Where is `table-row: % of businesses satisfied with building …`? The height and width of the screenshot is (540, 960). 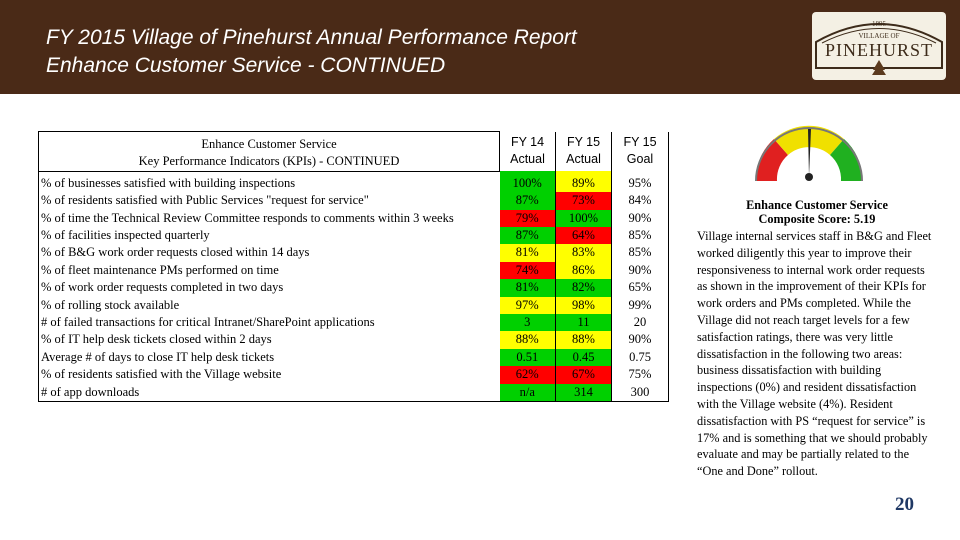 table-row: % of businesses satisfied with building … is located at coordinates (353, 182).